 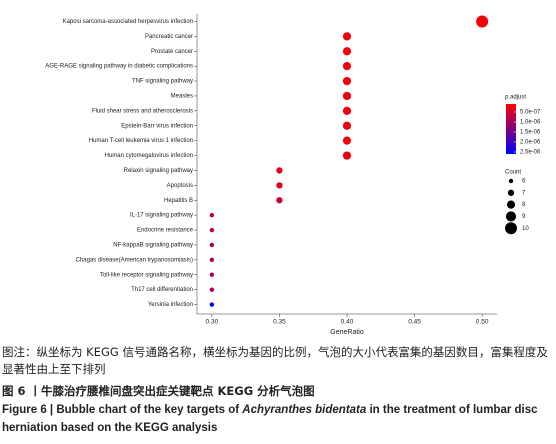 I want to click on y-tick-label: Human cytomegalovirus infection, so click(x=149, y=156).